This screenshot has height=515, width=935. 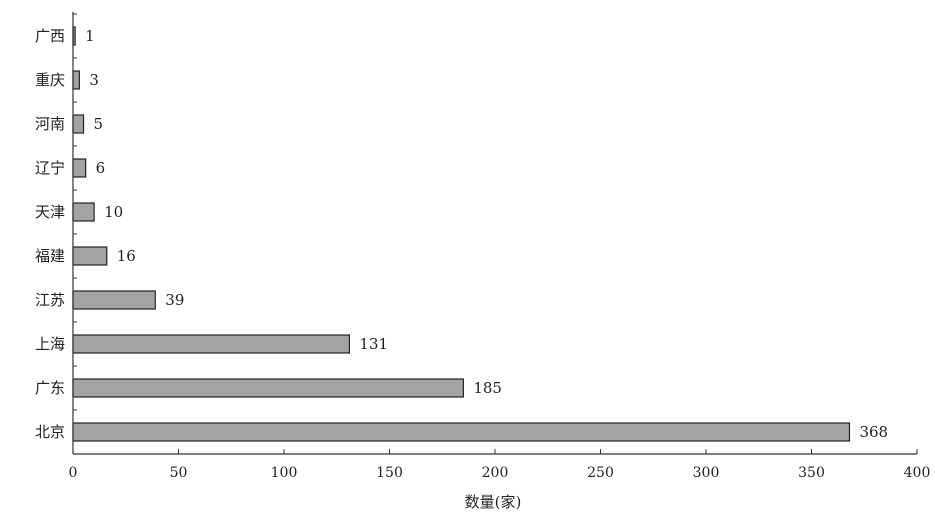 What do you see at coordinates (73, 473) in the screenshot?
I see `x-tick-label: 0` at bounding box center [73, 473].